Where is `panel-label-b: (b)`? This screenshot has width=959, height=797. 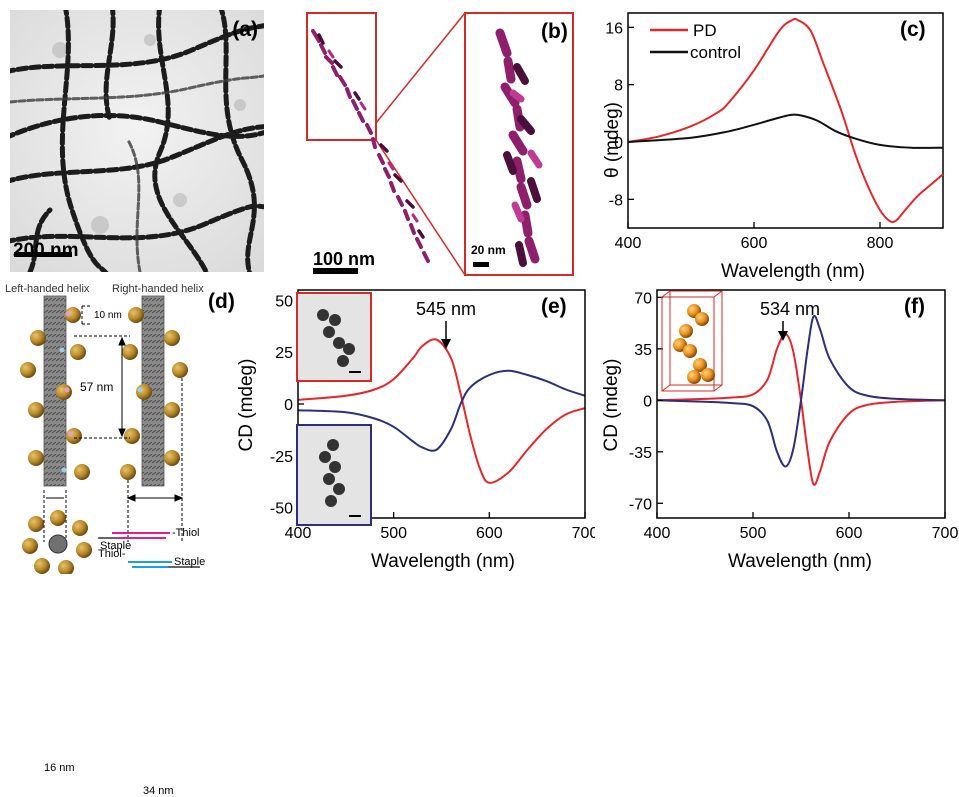
panel-label-b: (b) is located at coordinates (554, 31).